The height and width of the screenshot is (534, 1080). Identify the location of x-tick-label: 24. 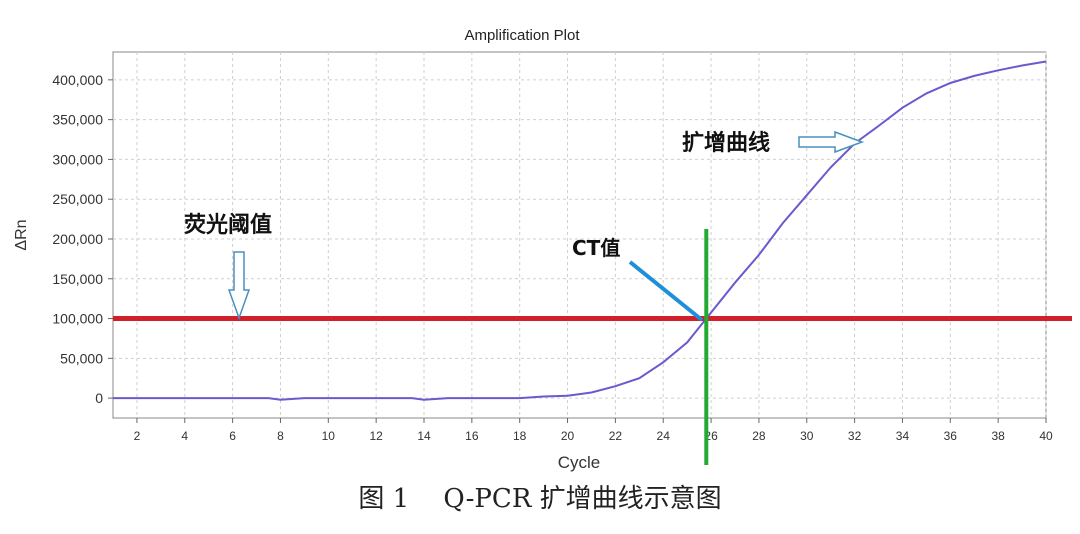
(664, 436).